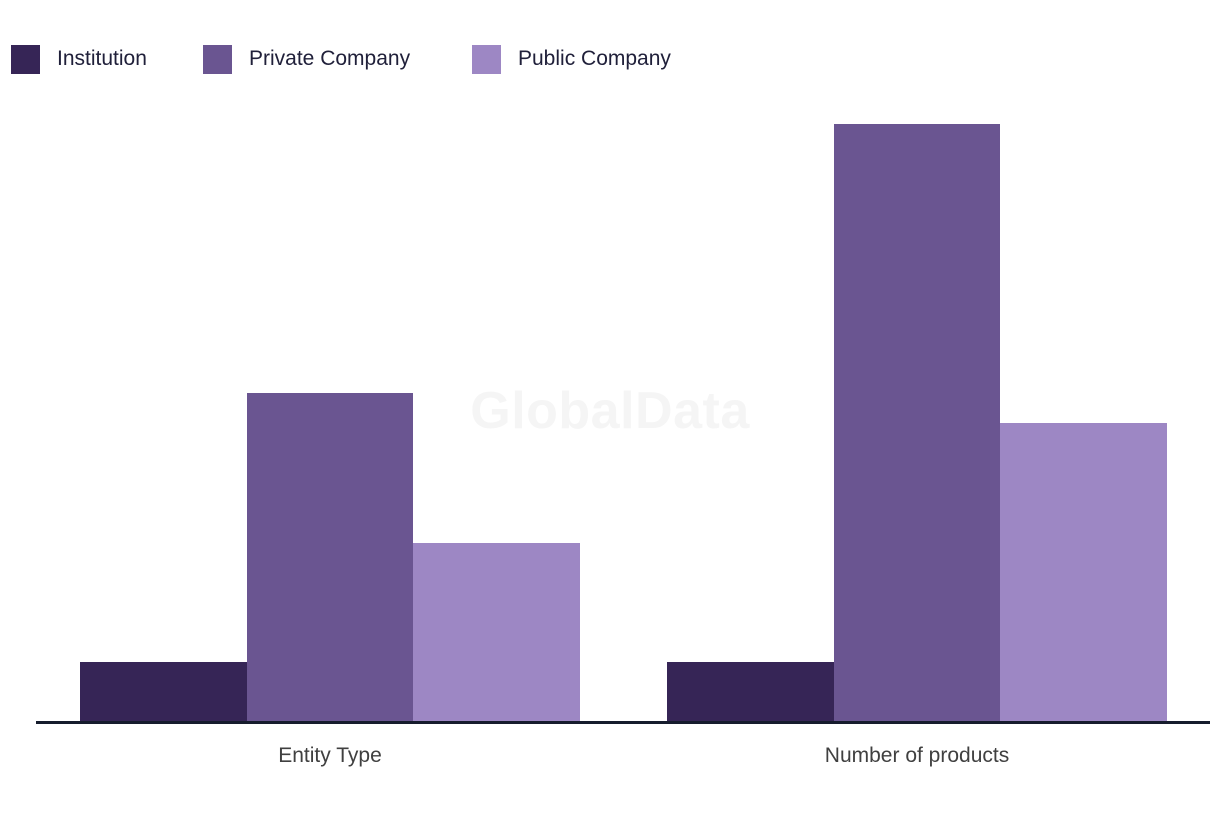 The width and height of the screenshot is (1220, 820). I want to click on legend-item-private-company: Private Company, so click(306, 59).